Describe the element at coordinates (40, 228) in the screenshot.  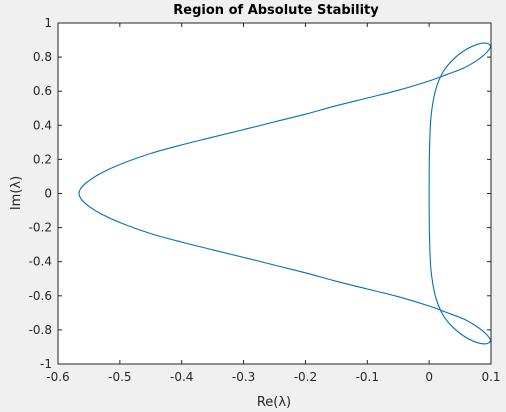
I see `y-tick-label: -0.2` at that location.